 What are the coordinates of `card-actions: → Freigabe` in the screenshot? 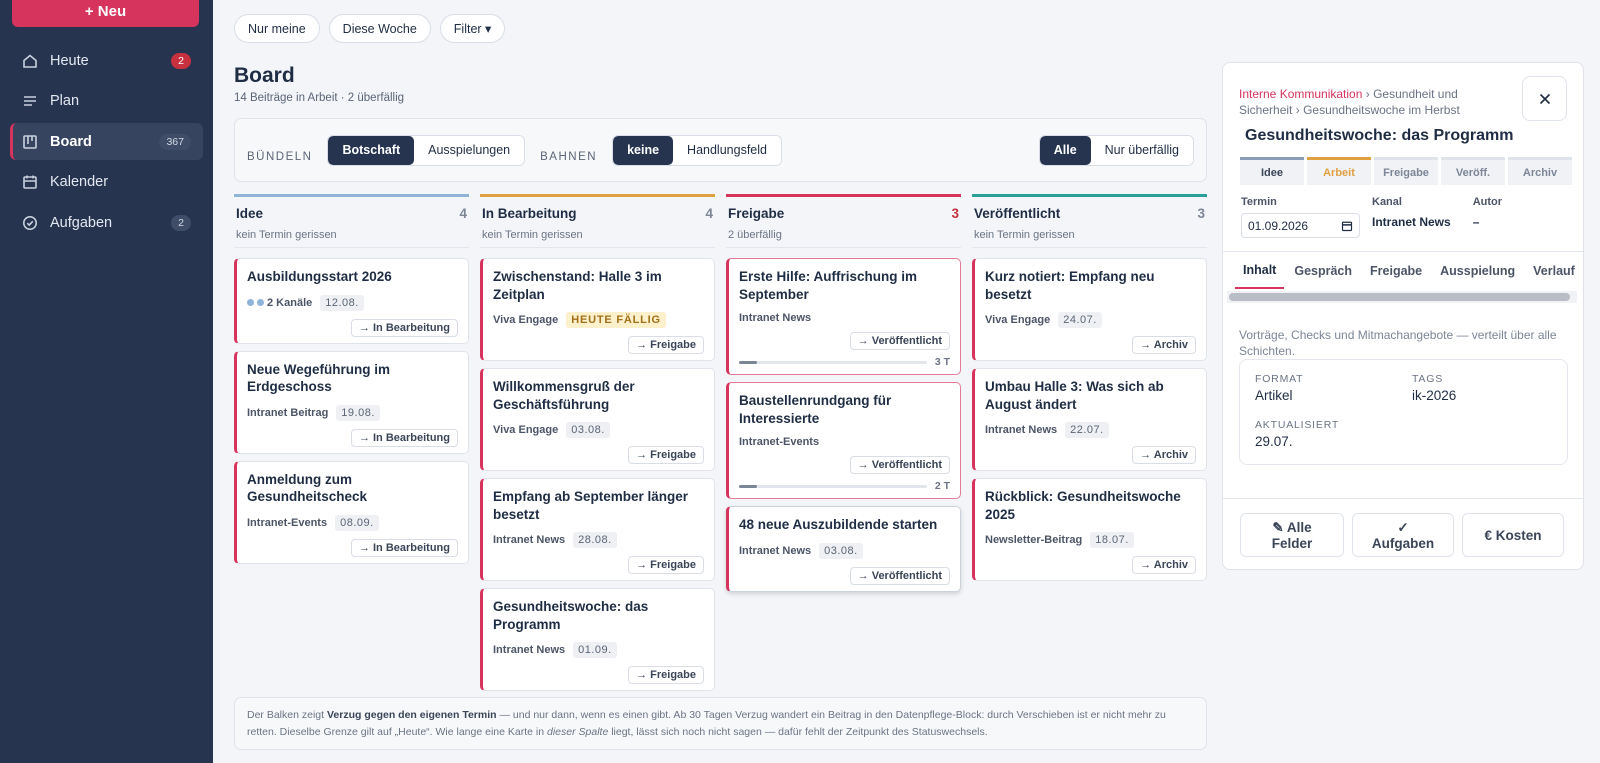 It's located at (598, 675).